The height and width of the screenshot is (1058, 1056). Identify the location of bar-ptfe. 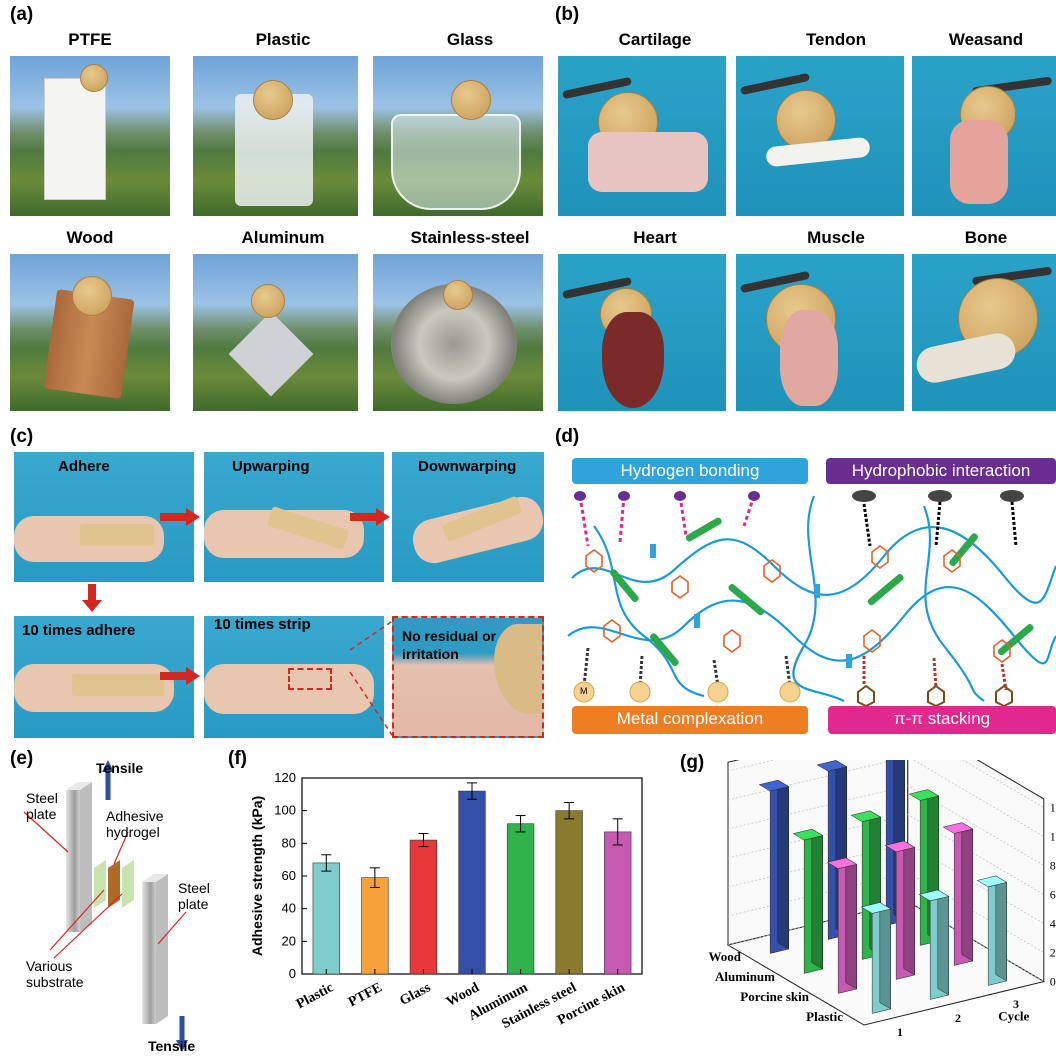
(375, 926).